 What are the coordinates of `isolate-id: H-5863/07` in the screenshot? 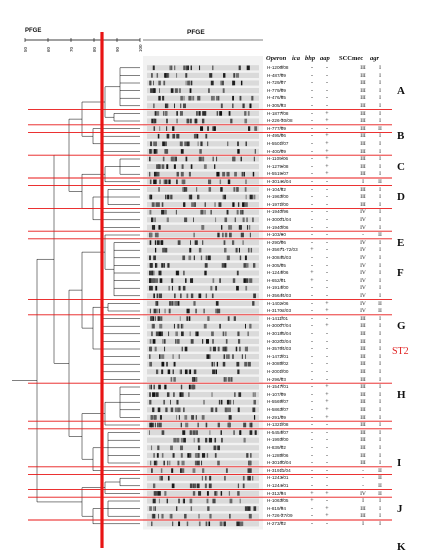 It's located at (278, 409).